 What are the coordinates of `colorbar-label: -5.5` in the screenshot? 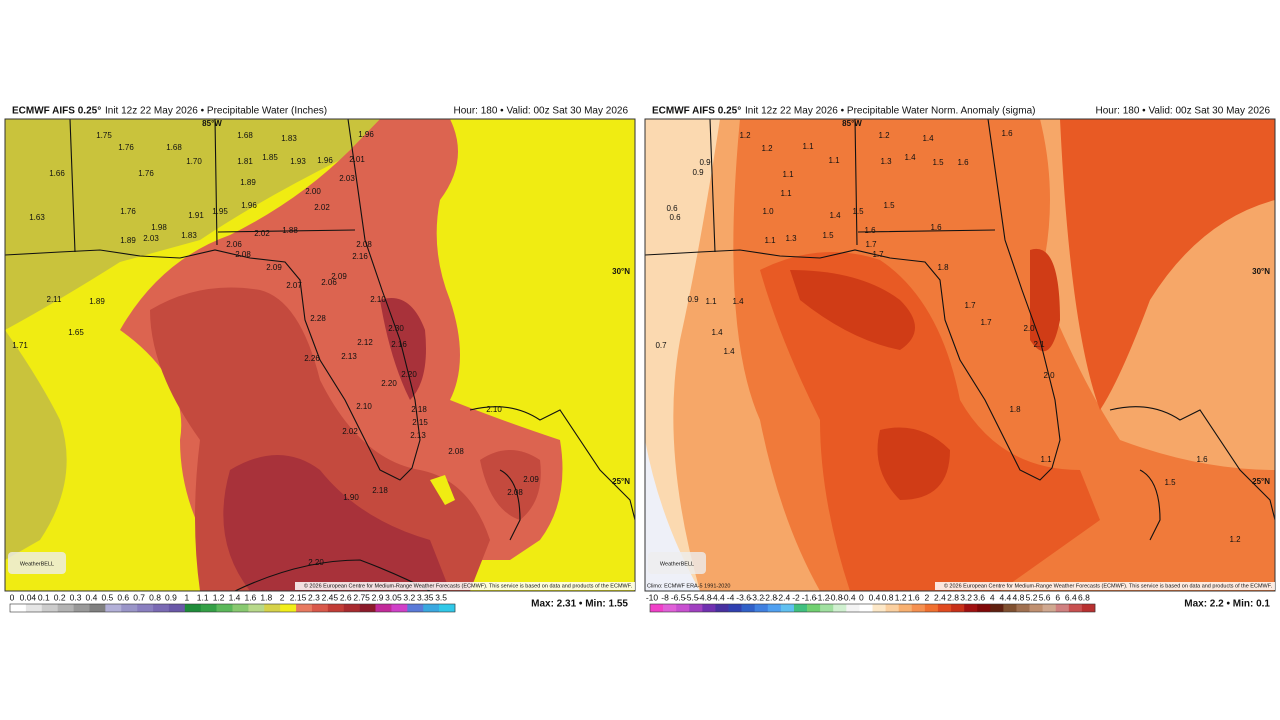 It's located at (691, 597).